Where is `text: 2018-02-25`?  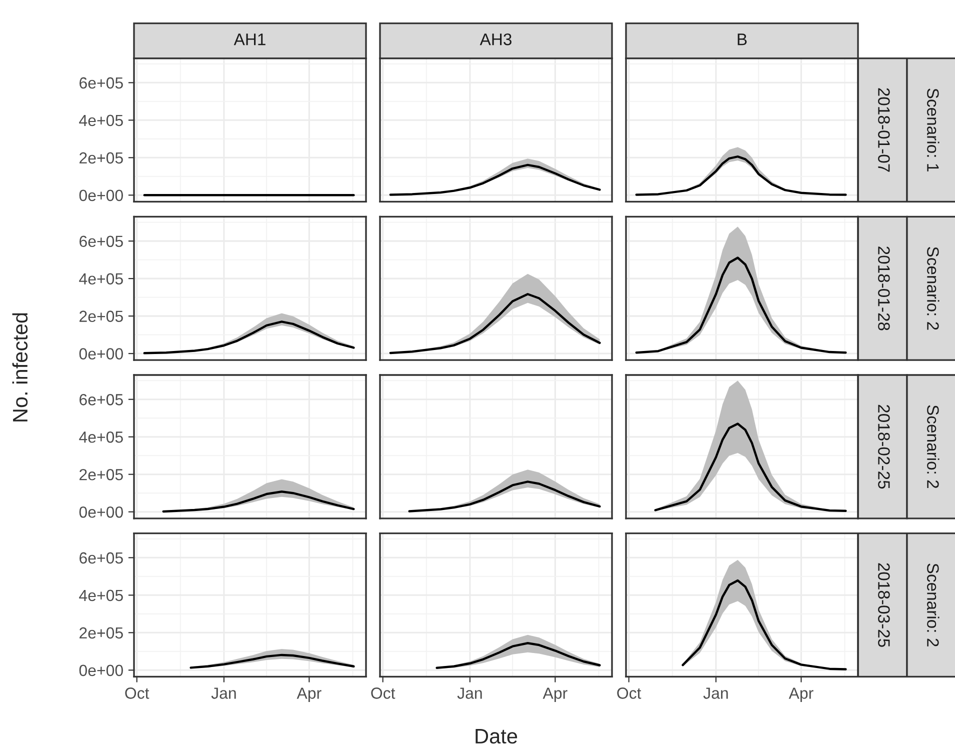 text: 2018-02-25 is located at coordinates (884, 446).